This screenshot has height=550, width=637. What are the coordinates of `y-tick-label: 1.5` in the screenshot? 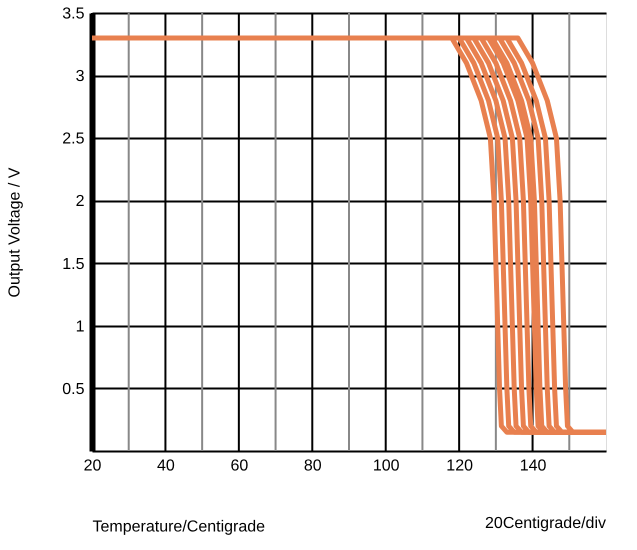 It's located at (73, 264).